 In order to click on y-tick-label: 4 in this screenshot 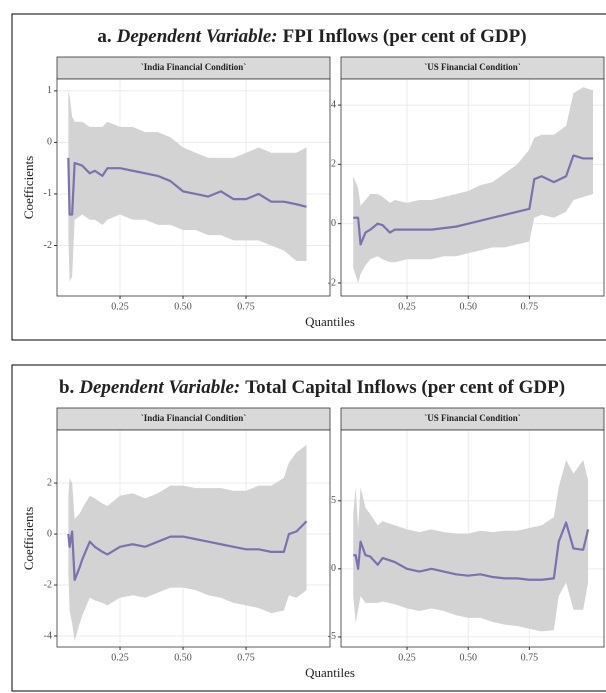, I will do `click(333, 104)`.